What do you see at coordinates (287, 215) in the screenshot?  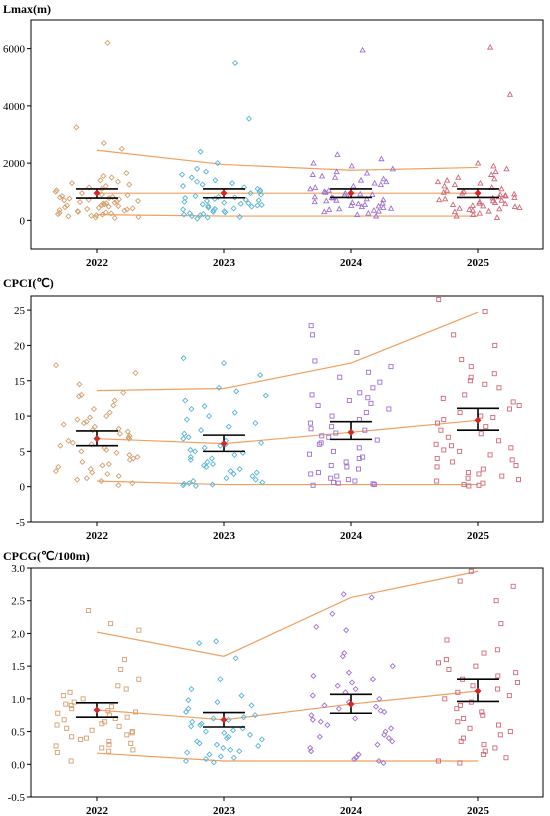 I see `trend-line-lmax-lower` at bounding box center [287, 215].